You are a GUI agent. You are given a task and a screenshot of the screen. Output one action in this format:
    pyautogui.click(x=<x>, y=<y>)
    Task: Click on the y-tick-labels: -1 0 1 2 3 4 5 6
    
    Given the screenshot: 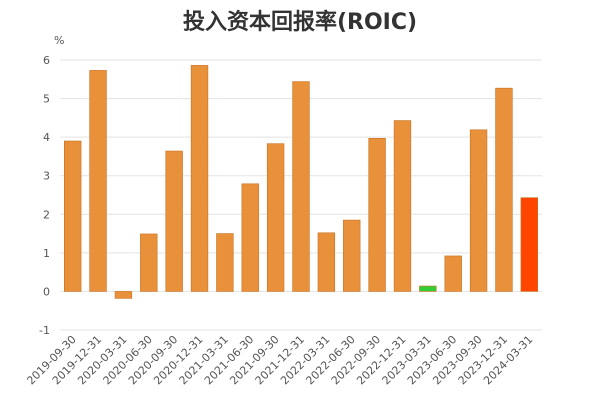 What is the action you would take?
    pyautogui.click(x=44, y=195)
    